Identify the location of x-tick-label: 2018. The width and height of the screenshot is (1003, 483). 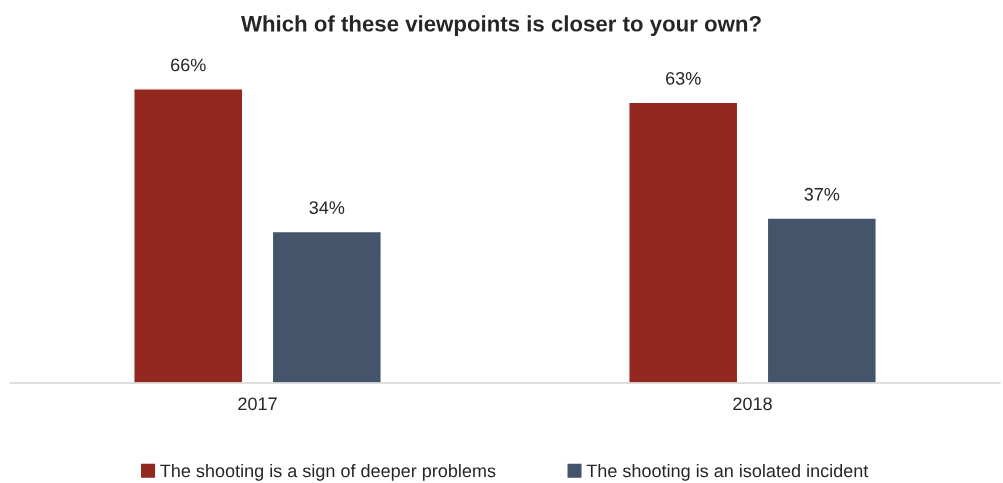
(752, 404).